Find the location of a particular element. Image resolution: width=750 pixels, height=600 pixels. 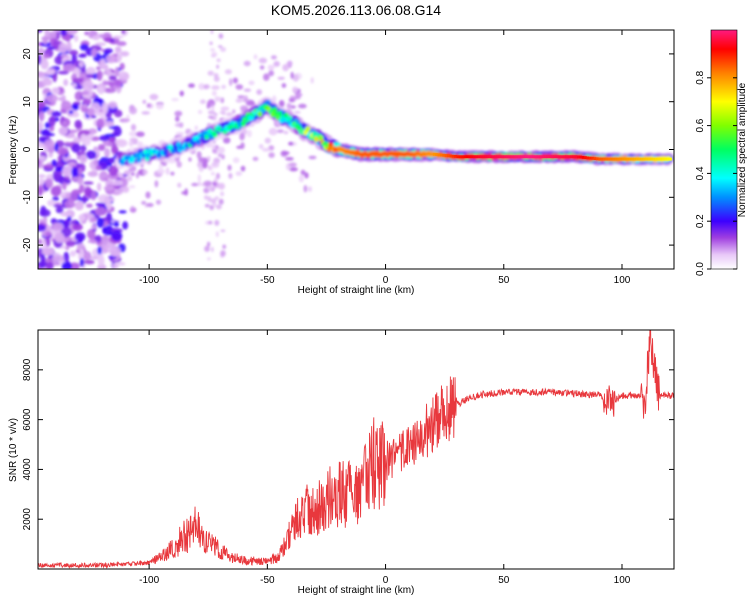

snr-y-tick-label: 2000 is located at coordinates (27, 519).